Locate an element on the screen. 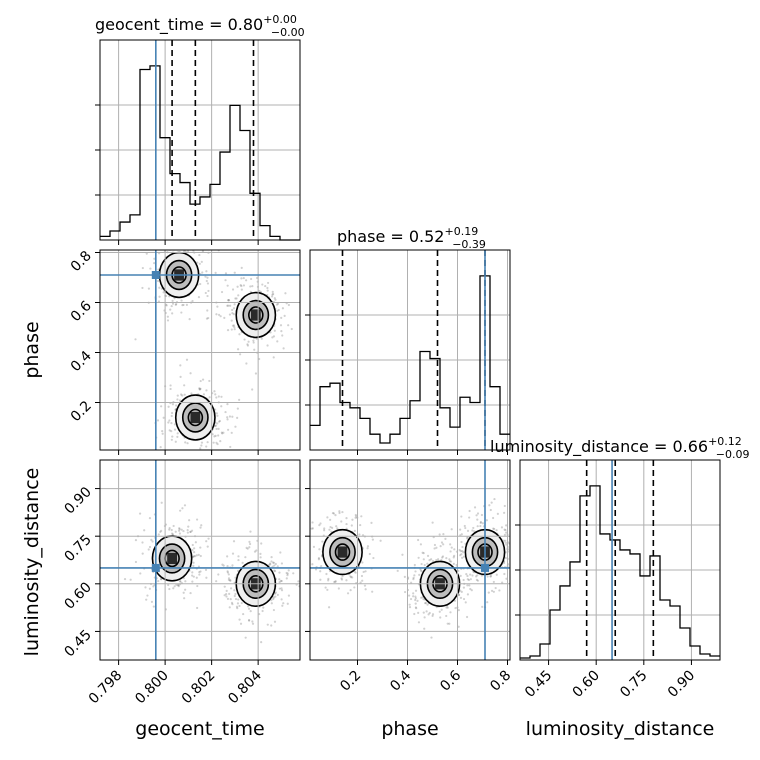  hist-step-luminosity-distance is located at coordinates (620, 572).